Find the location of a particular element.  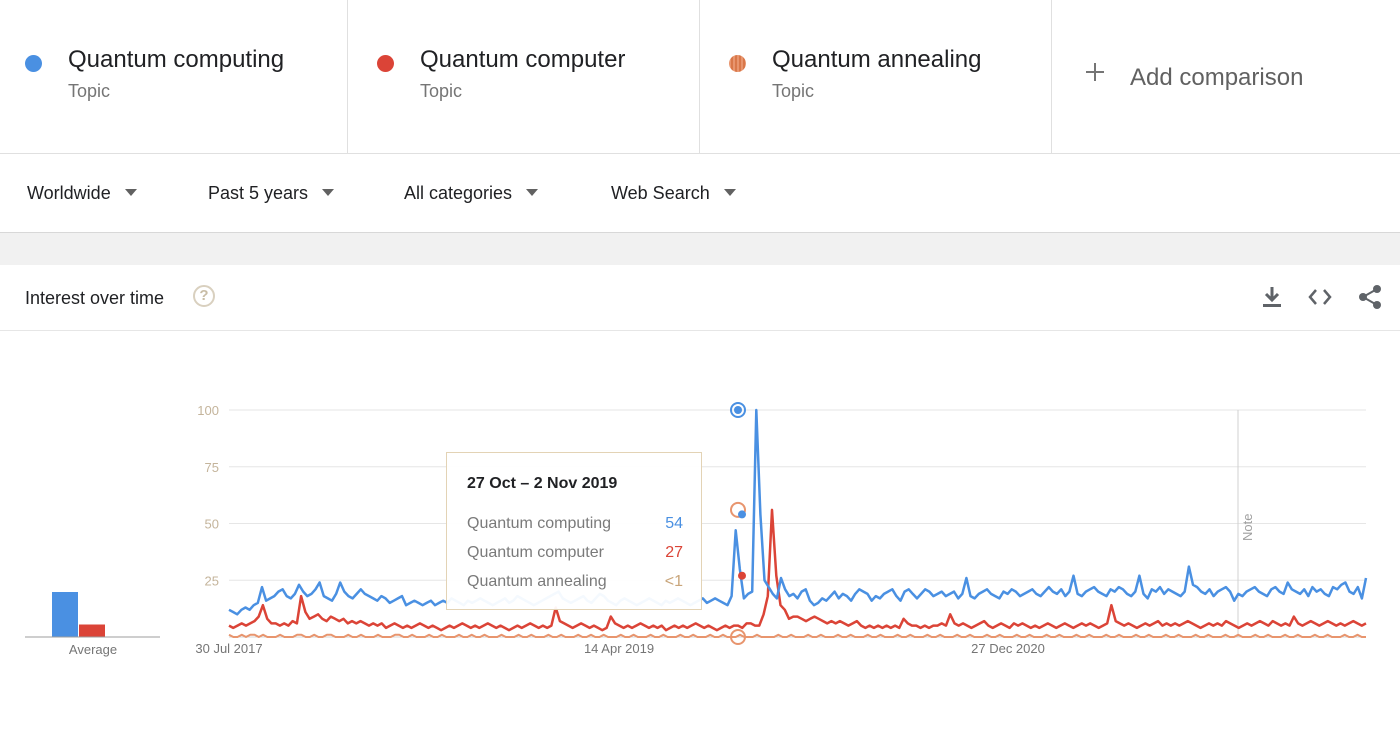

y-tick-label: 25 is located at coordinates (212, 580).